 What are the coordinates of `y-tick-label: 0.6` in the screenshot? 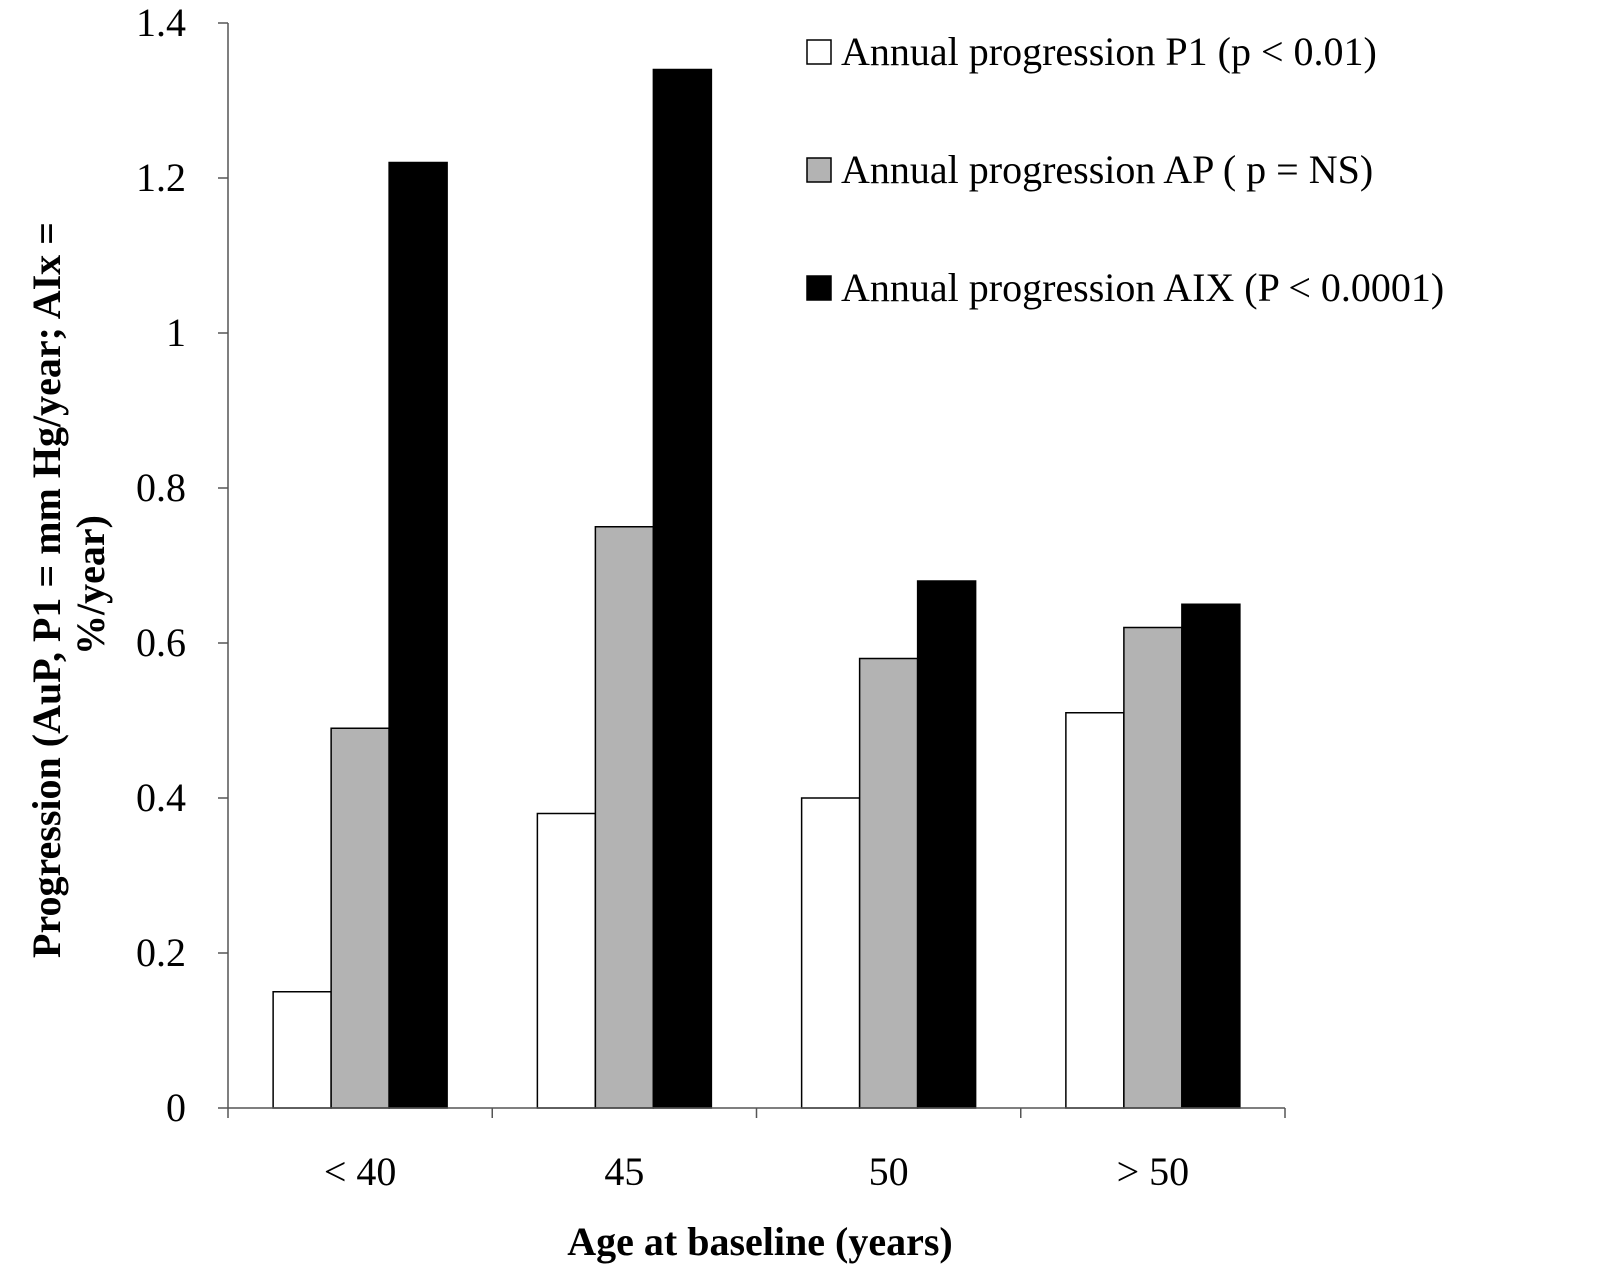 It's located at (161, 642).